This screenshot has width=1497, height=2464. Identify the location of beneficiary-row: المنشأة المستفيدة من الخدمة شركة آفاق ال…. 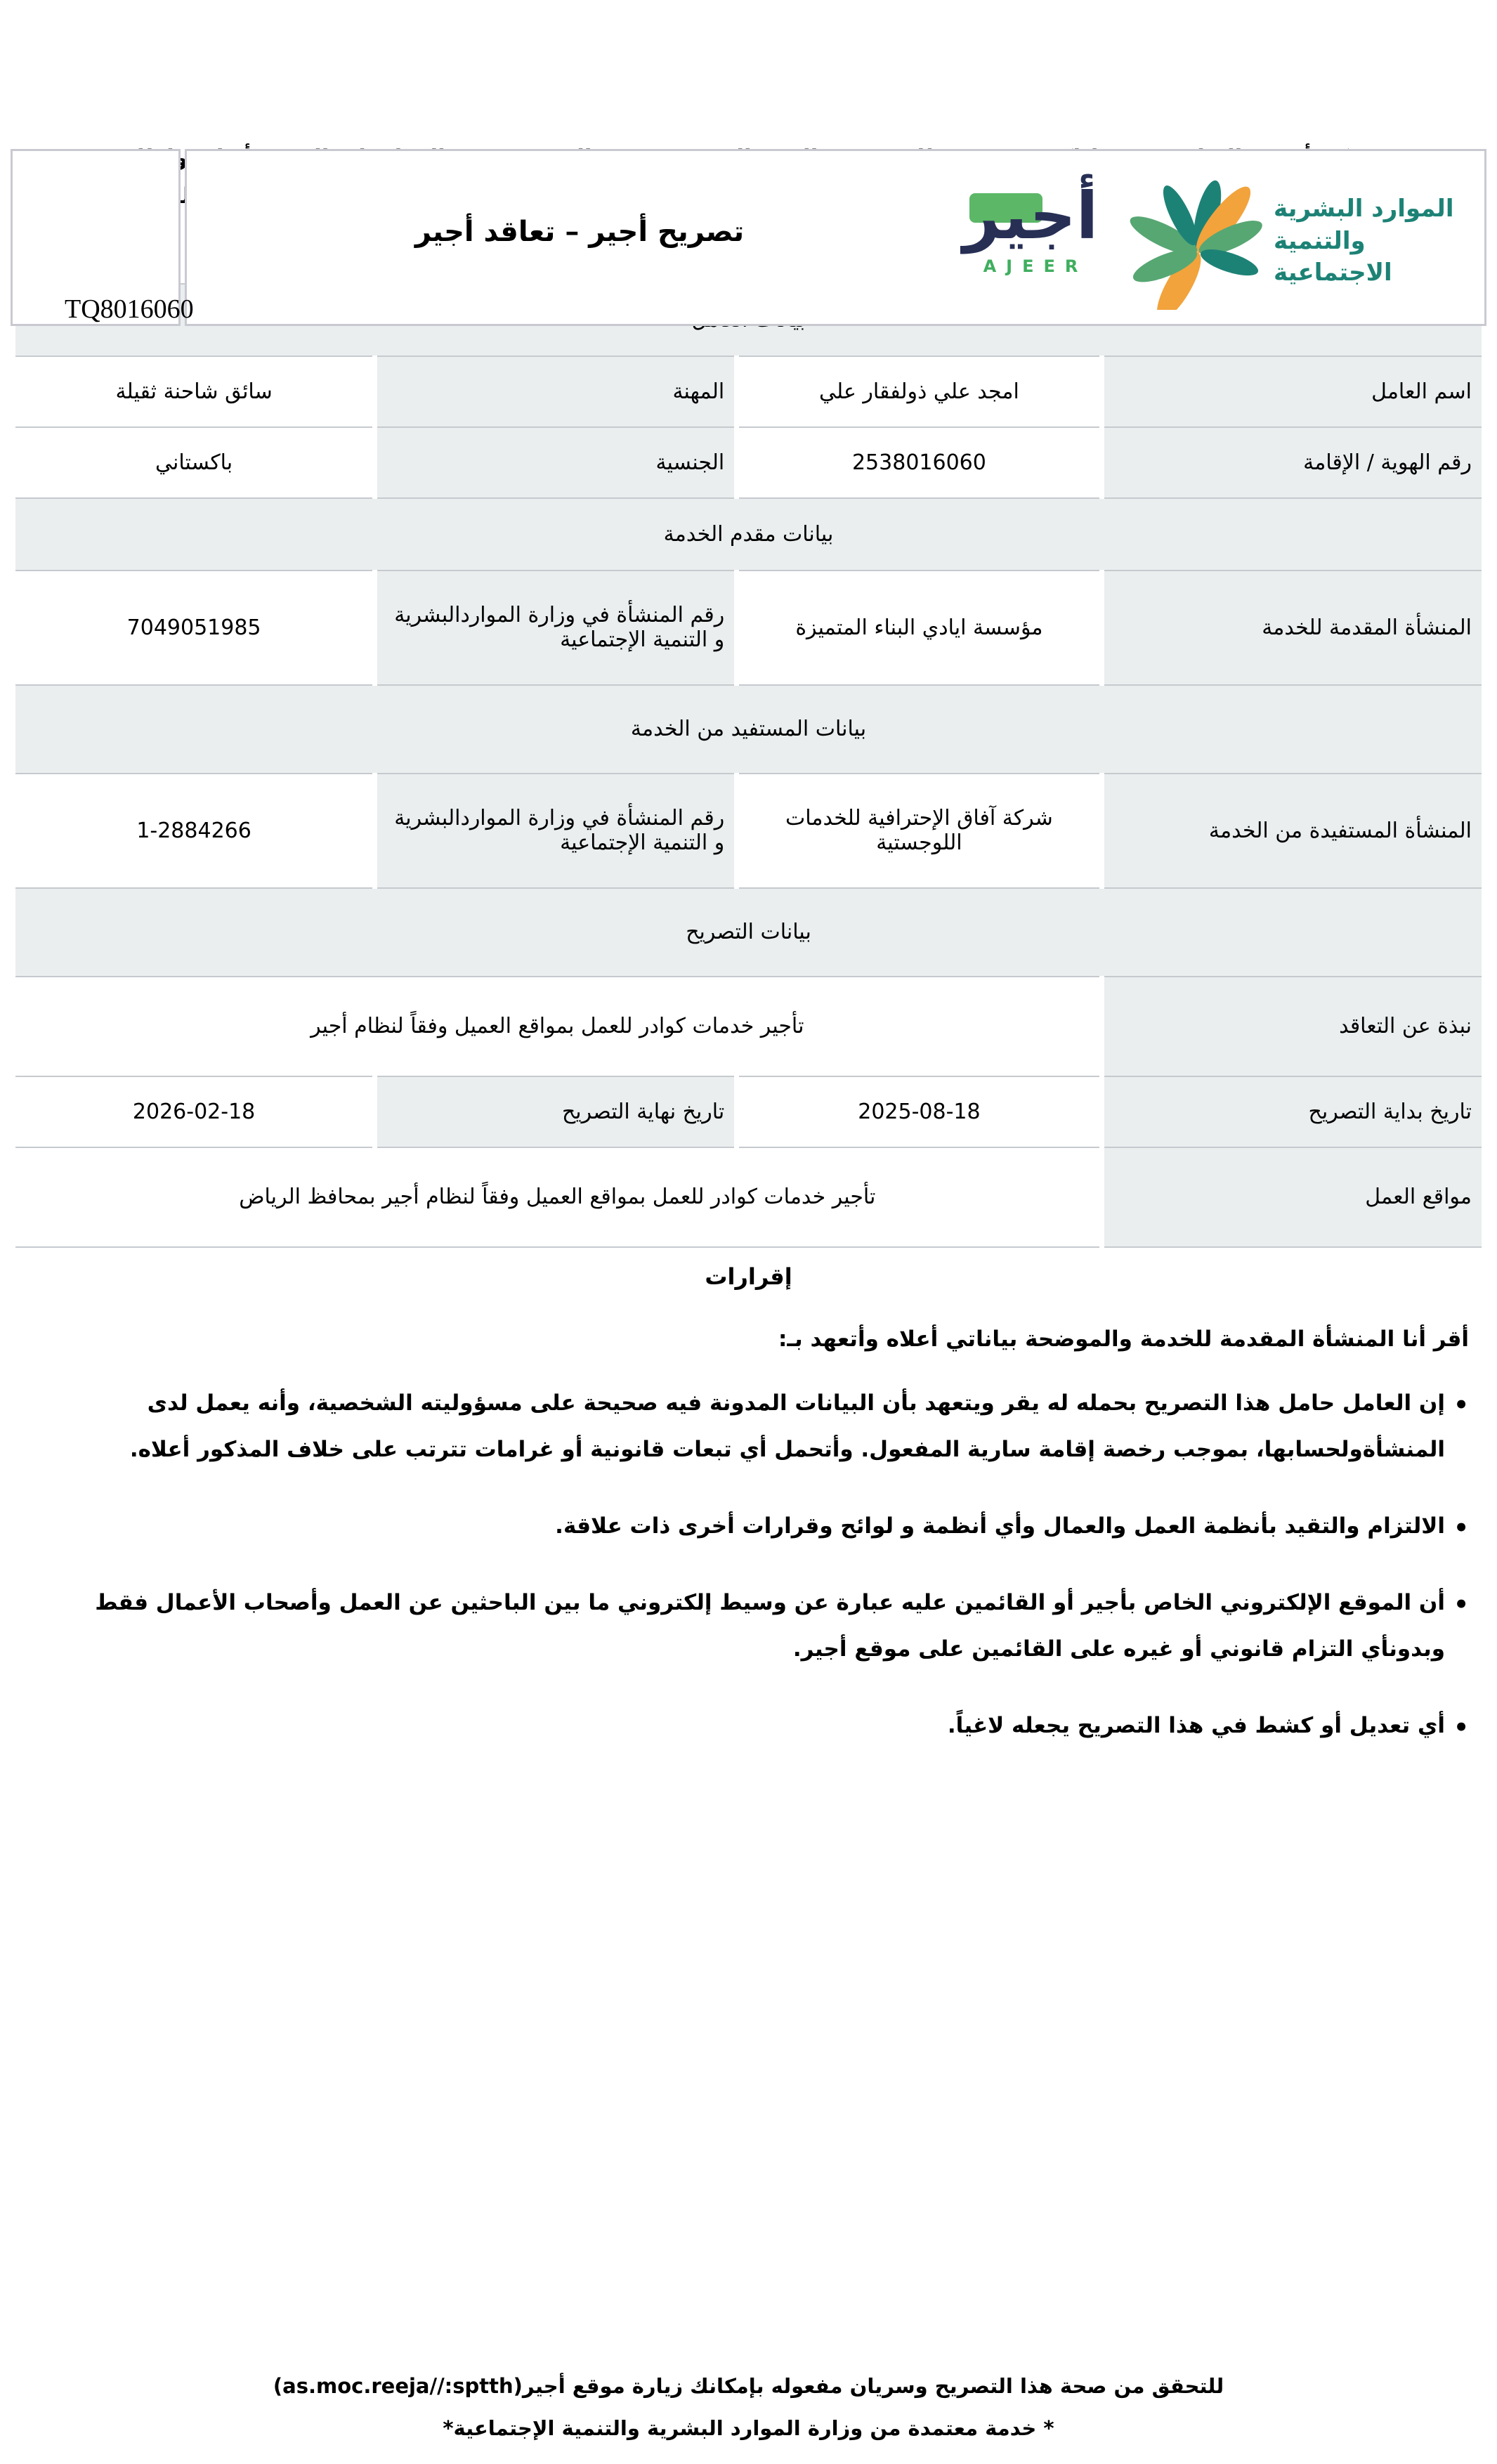
(748, 830).